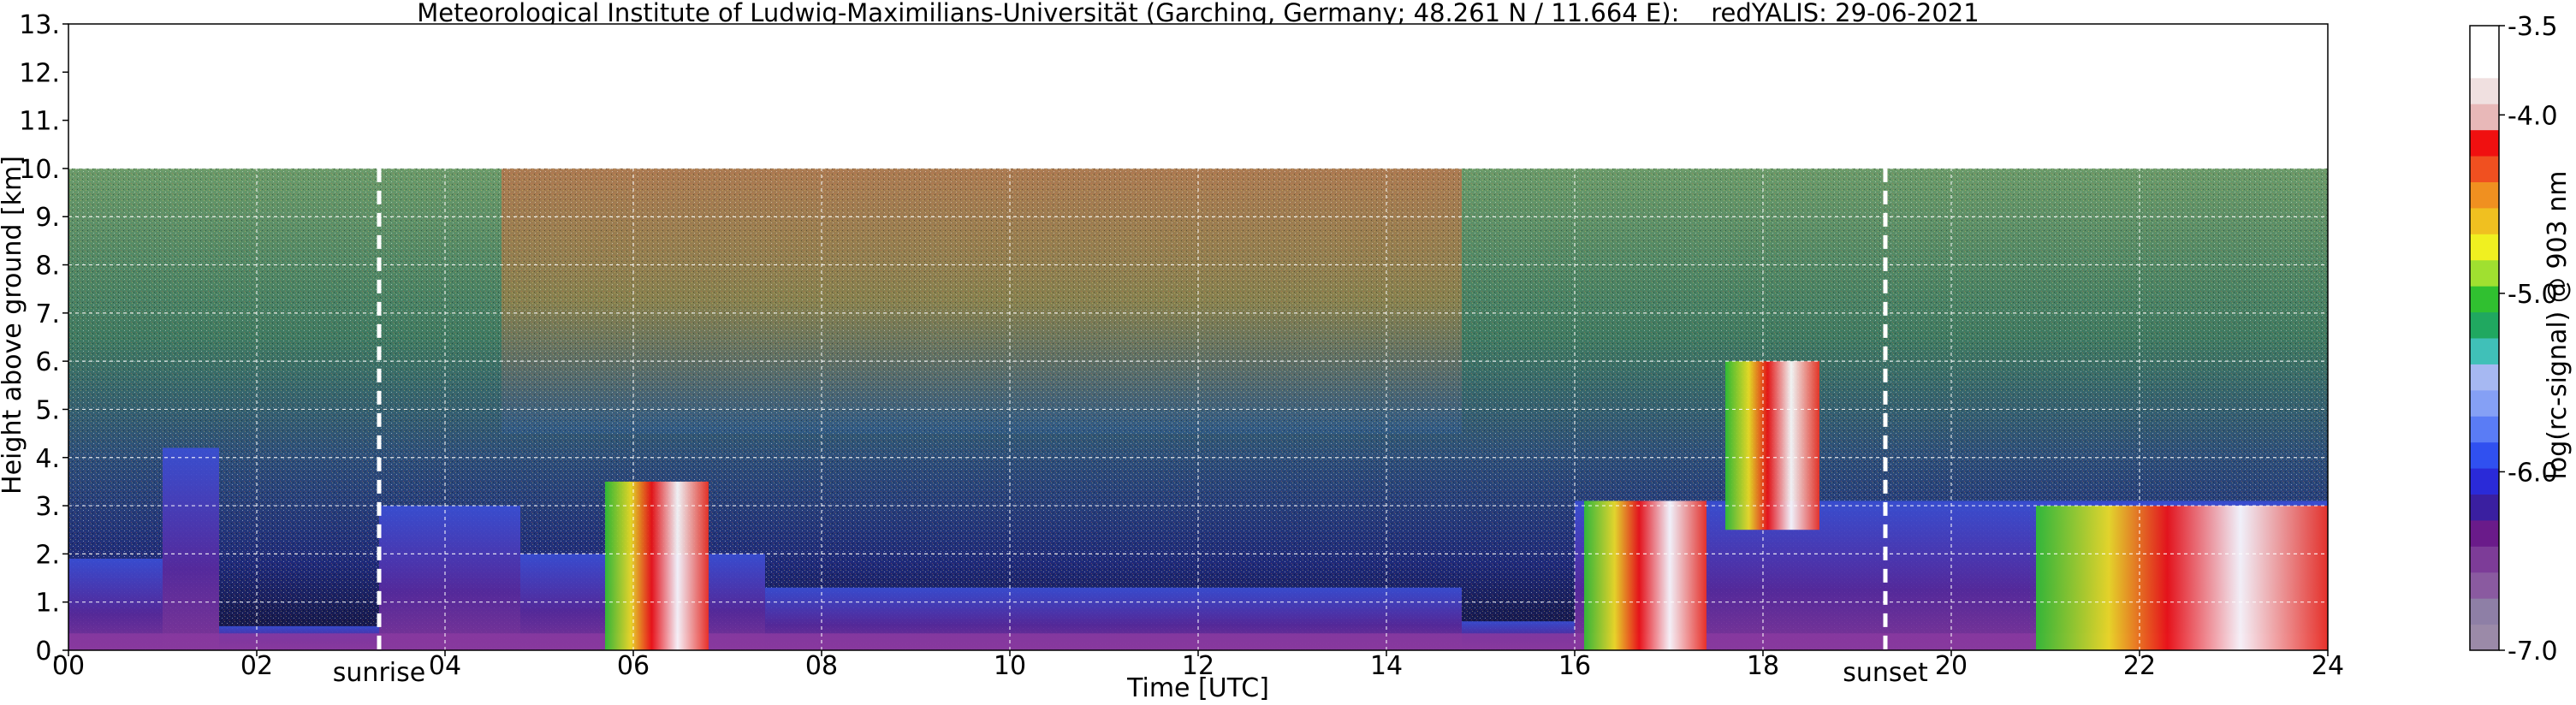 The width and height of the screenshot is (2576, 705). Describe the element at coordinates (1763, 666) in the screenshot. I see `x-tick-label: 18` at that location.